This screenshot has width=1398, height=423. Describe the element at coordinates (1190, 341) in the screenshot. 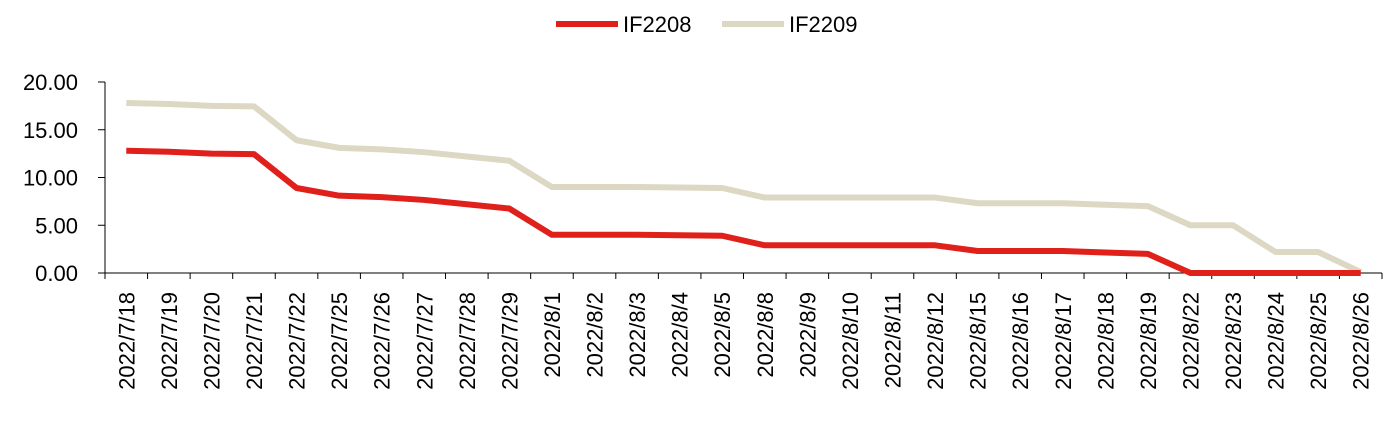

I see `x-tick-label: 2022/8/22` at that location.